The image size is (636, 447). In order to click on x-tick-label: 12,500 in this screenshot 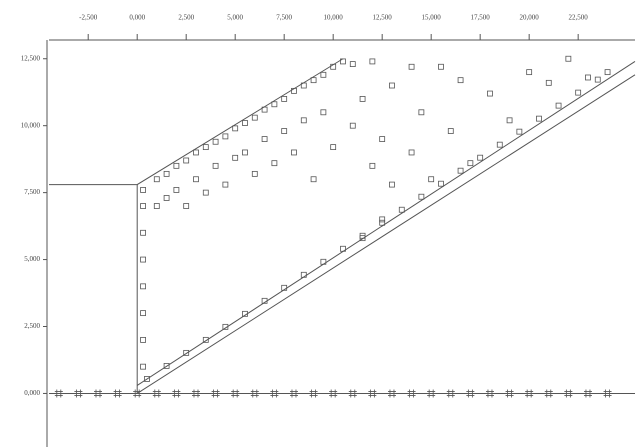, I will do `click(383, 18)`.